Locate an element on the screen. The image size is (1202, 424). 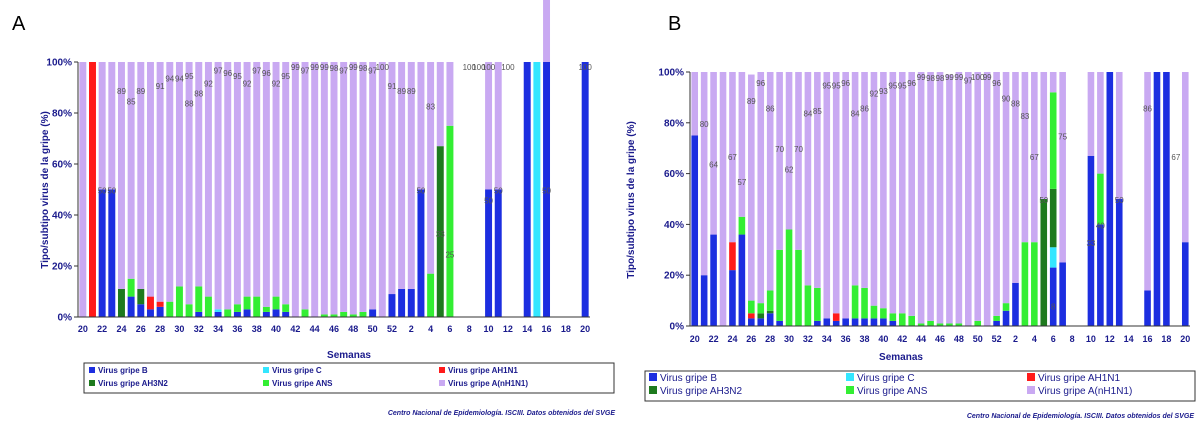
data-label: 8 is located at coordinates (1053, 307).